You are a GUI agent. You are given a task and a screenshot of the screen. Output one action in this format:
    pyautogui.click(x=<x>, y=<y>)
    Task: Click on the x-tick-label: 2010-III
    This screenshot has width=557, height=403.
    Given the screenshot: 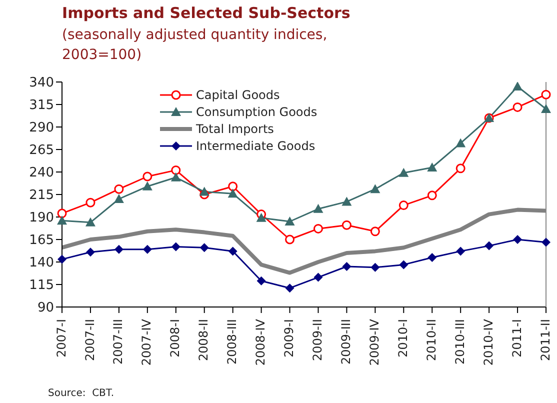 What is the action you would take?
    pyautogui.click(x=459, y=341)
    